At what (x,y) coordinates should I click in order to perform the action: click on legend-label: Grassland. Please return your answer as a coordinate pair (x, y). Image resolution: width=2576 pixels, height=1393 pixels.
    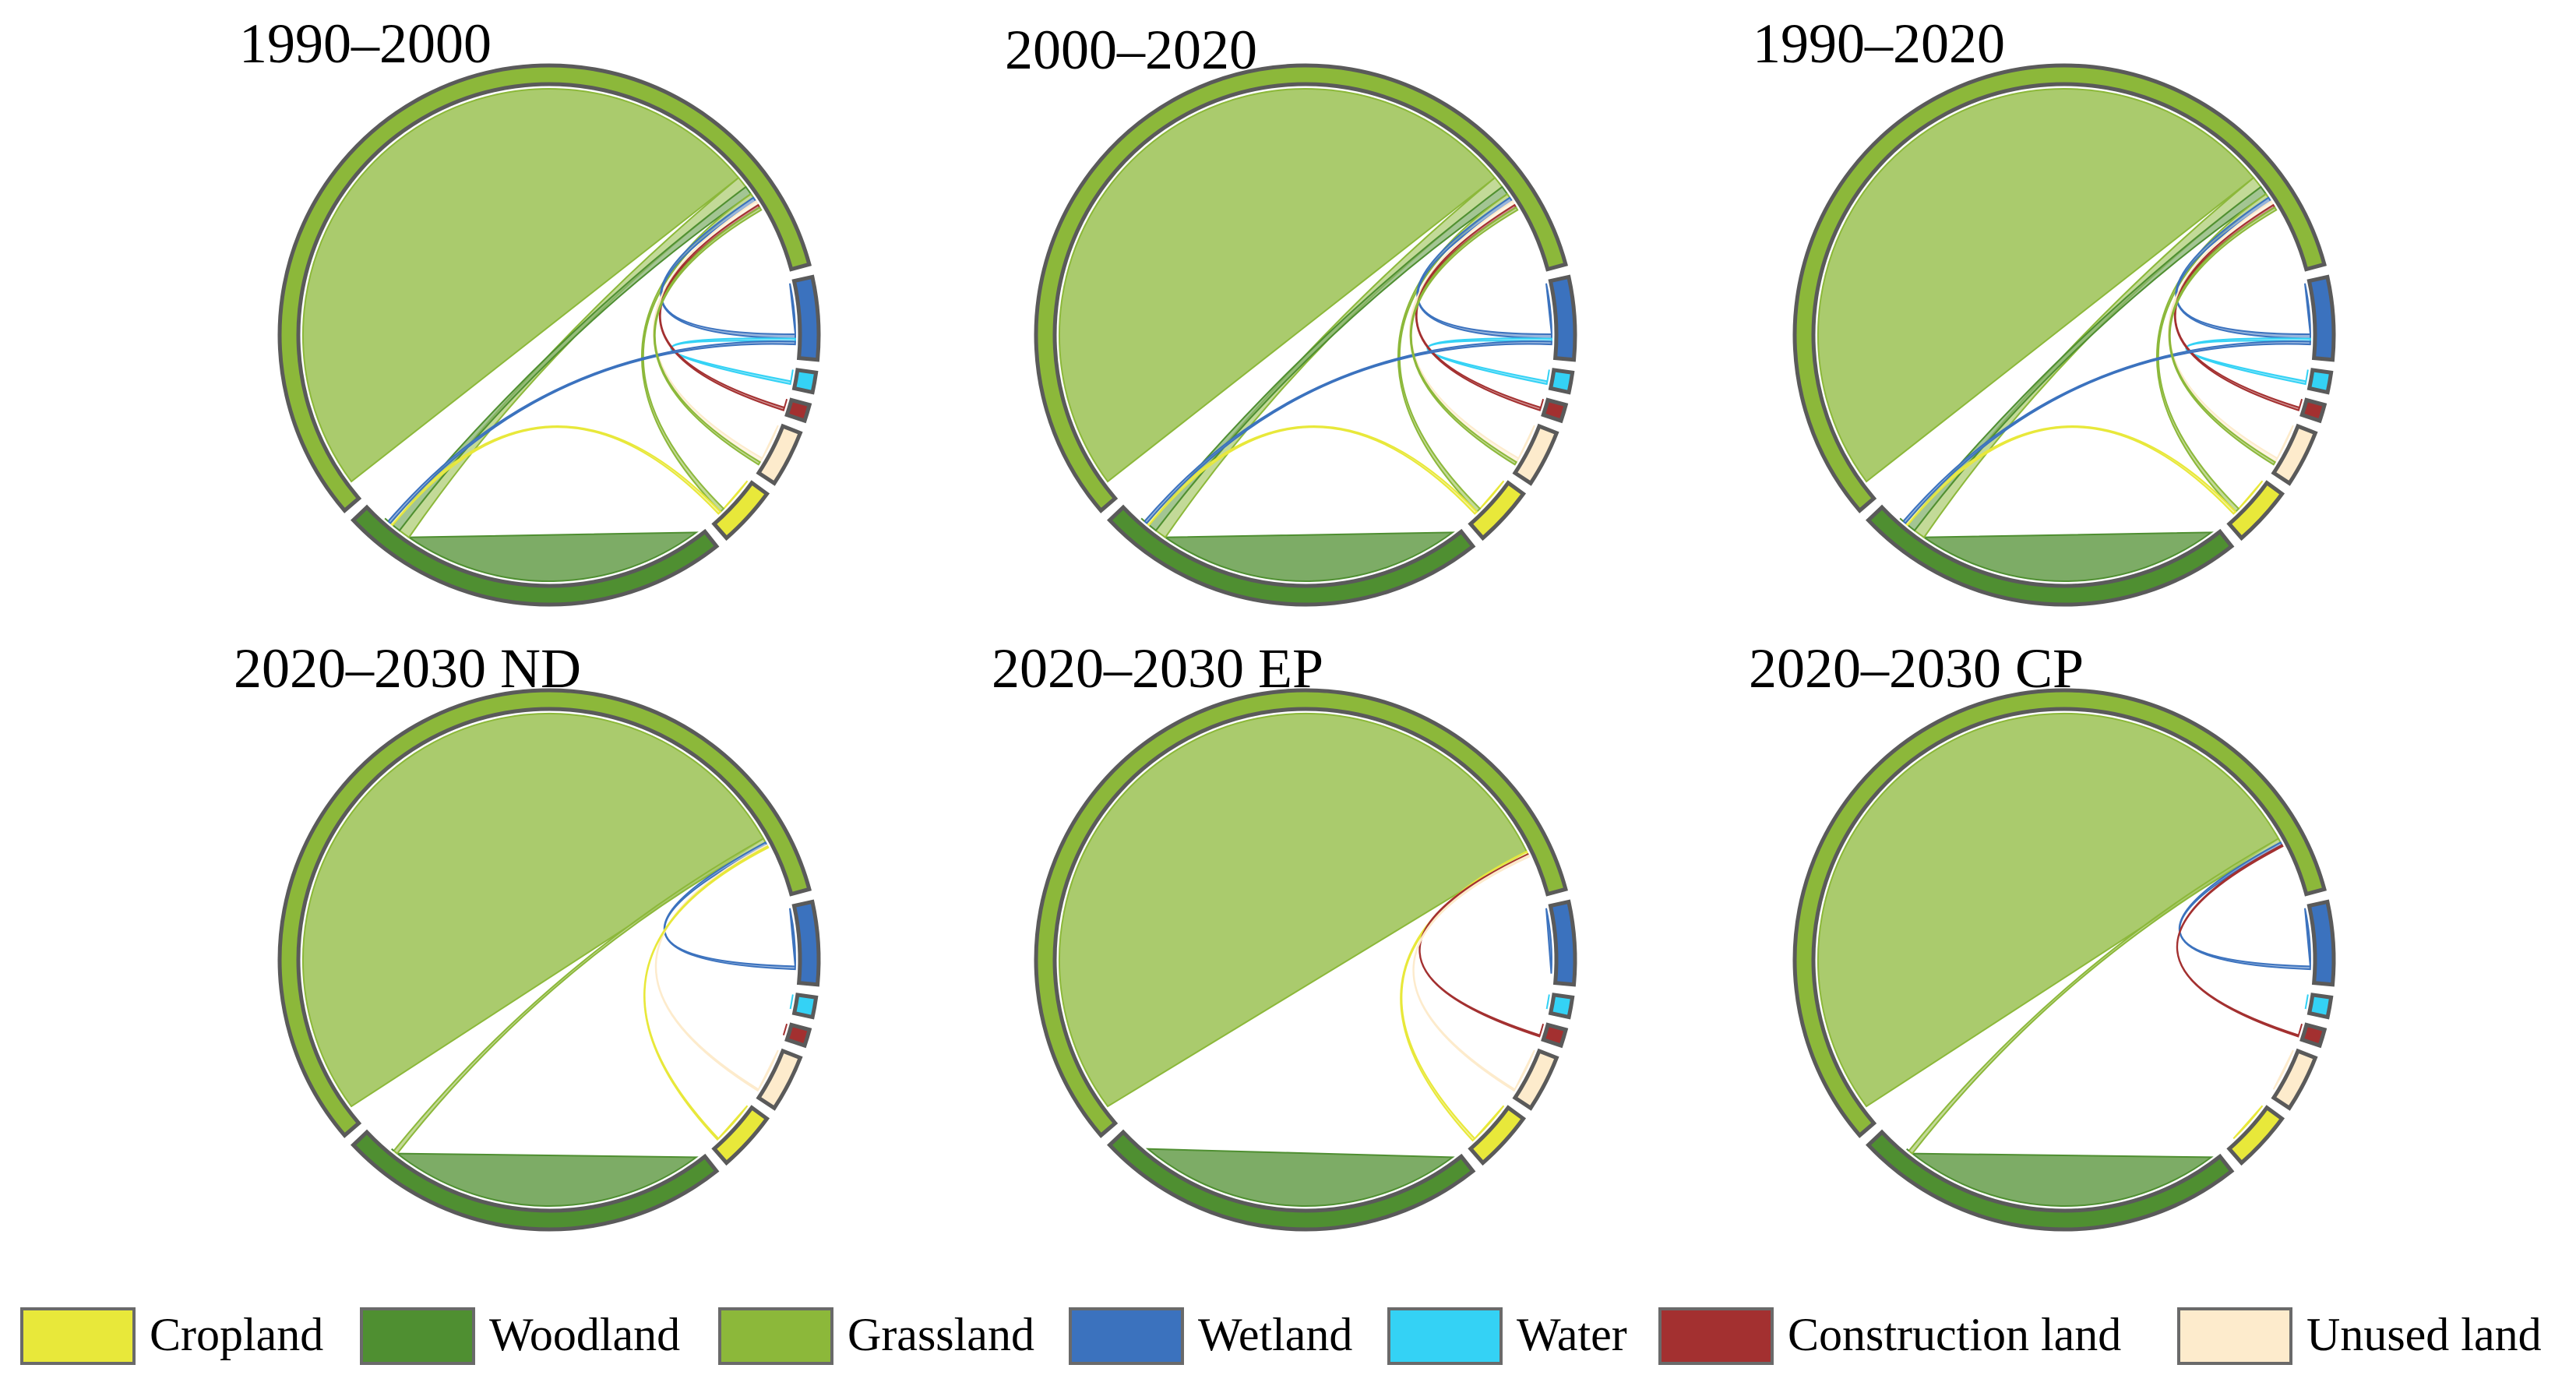
    Looking at the image, I should click on (941, 1334).